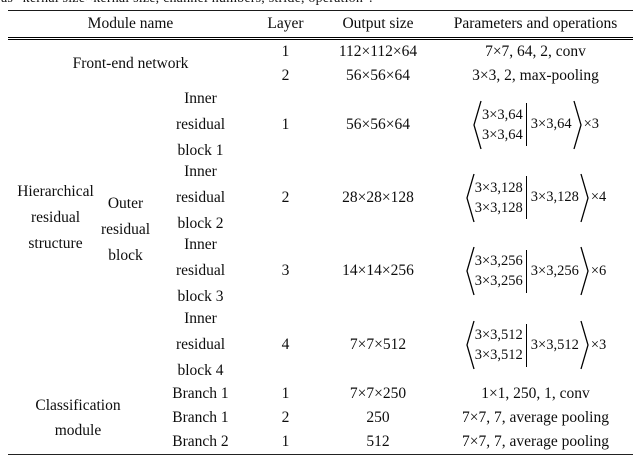 The height and width of the screenshot is (455, 640). I want to click on identity-branch: 3×3,256, so click(554, 270).